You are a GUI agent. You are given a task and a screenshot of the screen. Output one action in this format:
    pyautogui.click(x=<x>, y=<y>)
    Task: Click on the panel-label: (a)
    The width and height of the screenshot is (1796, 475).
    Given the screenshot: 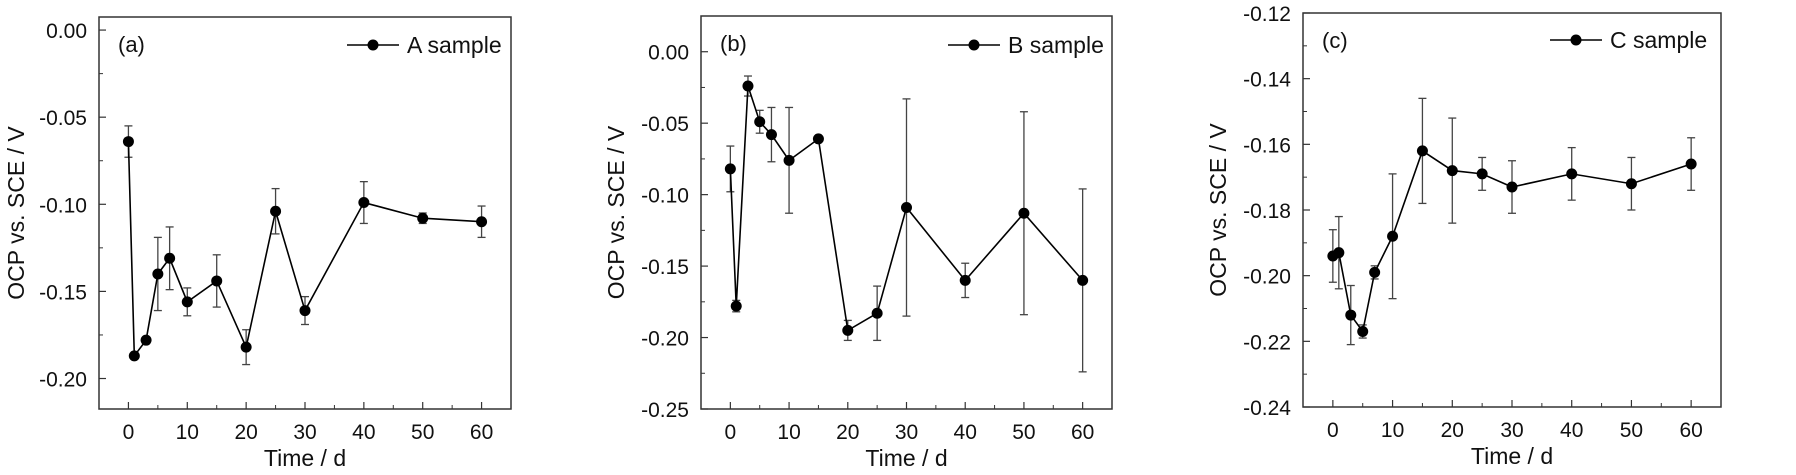 What is the action you would take?
    pyautogui.click(x=131, y=44)
    